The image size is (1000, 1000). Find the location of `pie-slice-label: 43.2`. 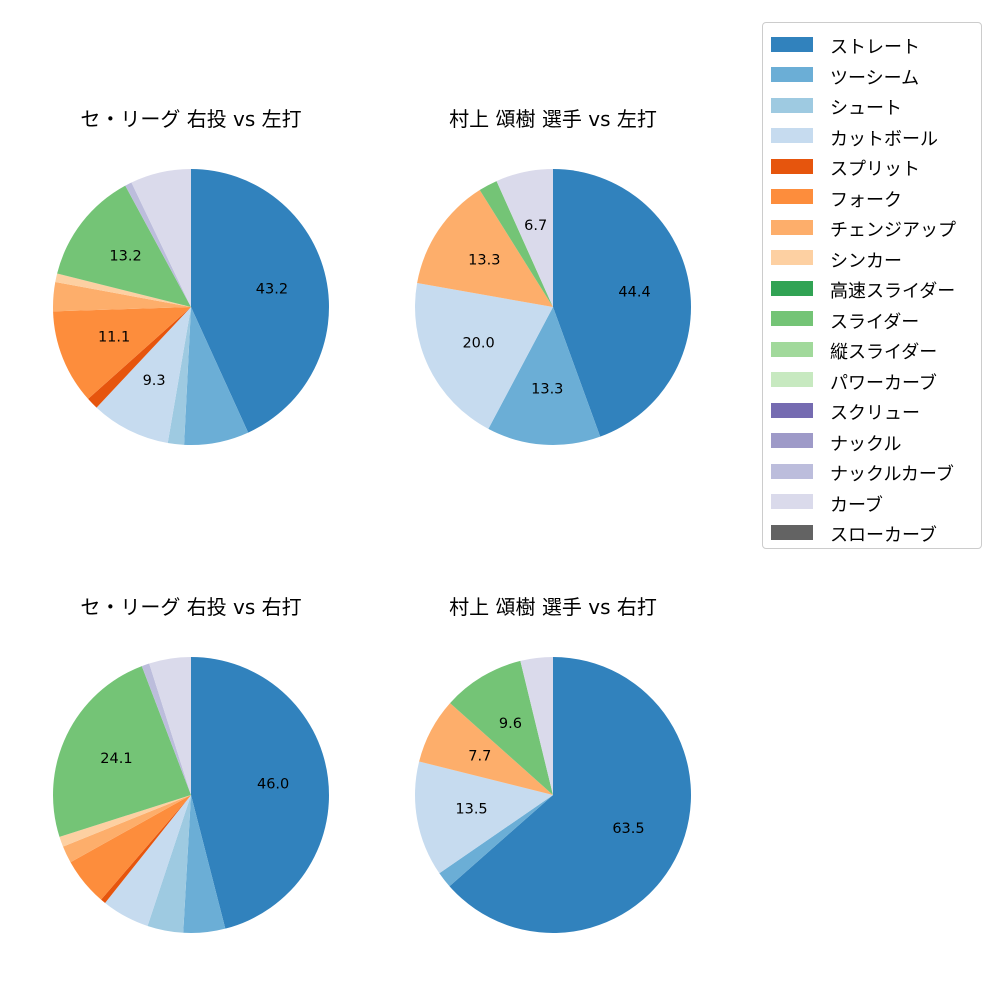

pie-slice-label: 43.2 is located at coordinates (272, 289).